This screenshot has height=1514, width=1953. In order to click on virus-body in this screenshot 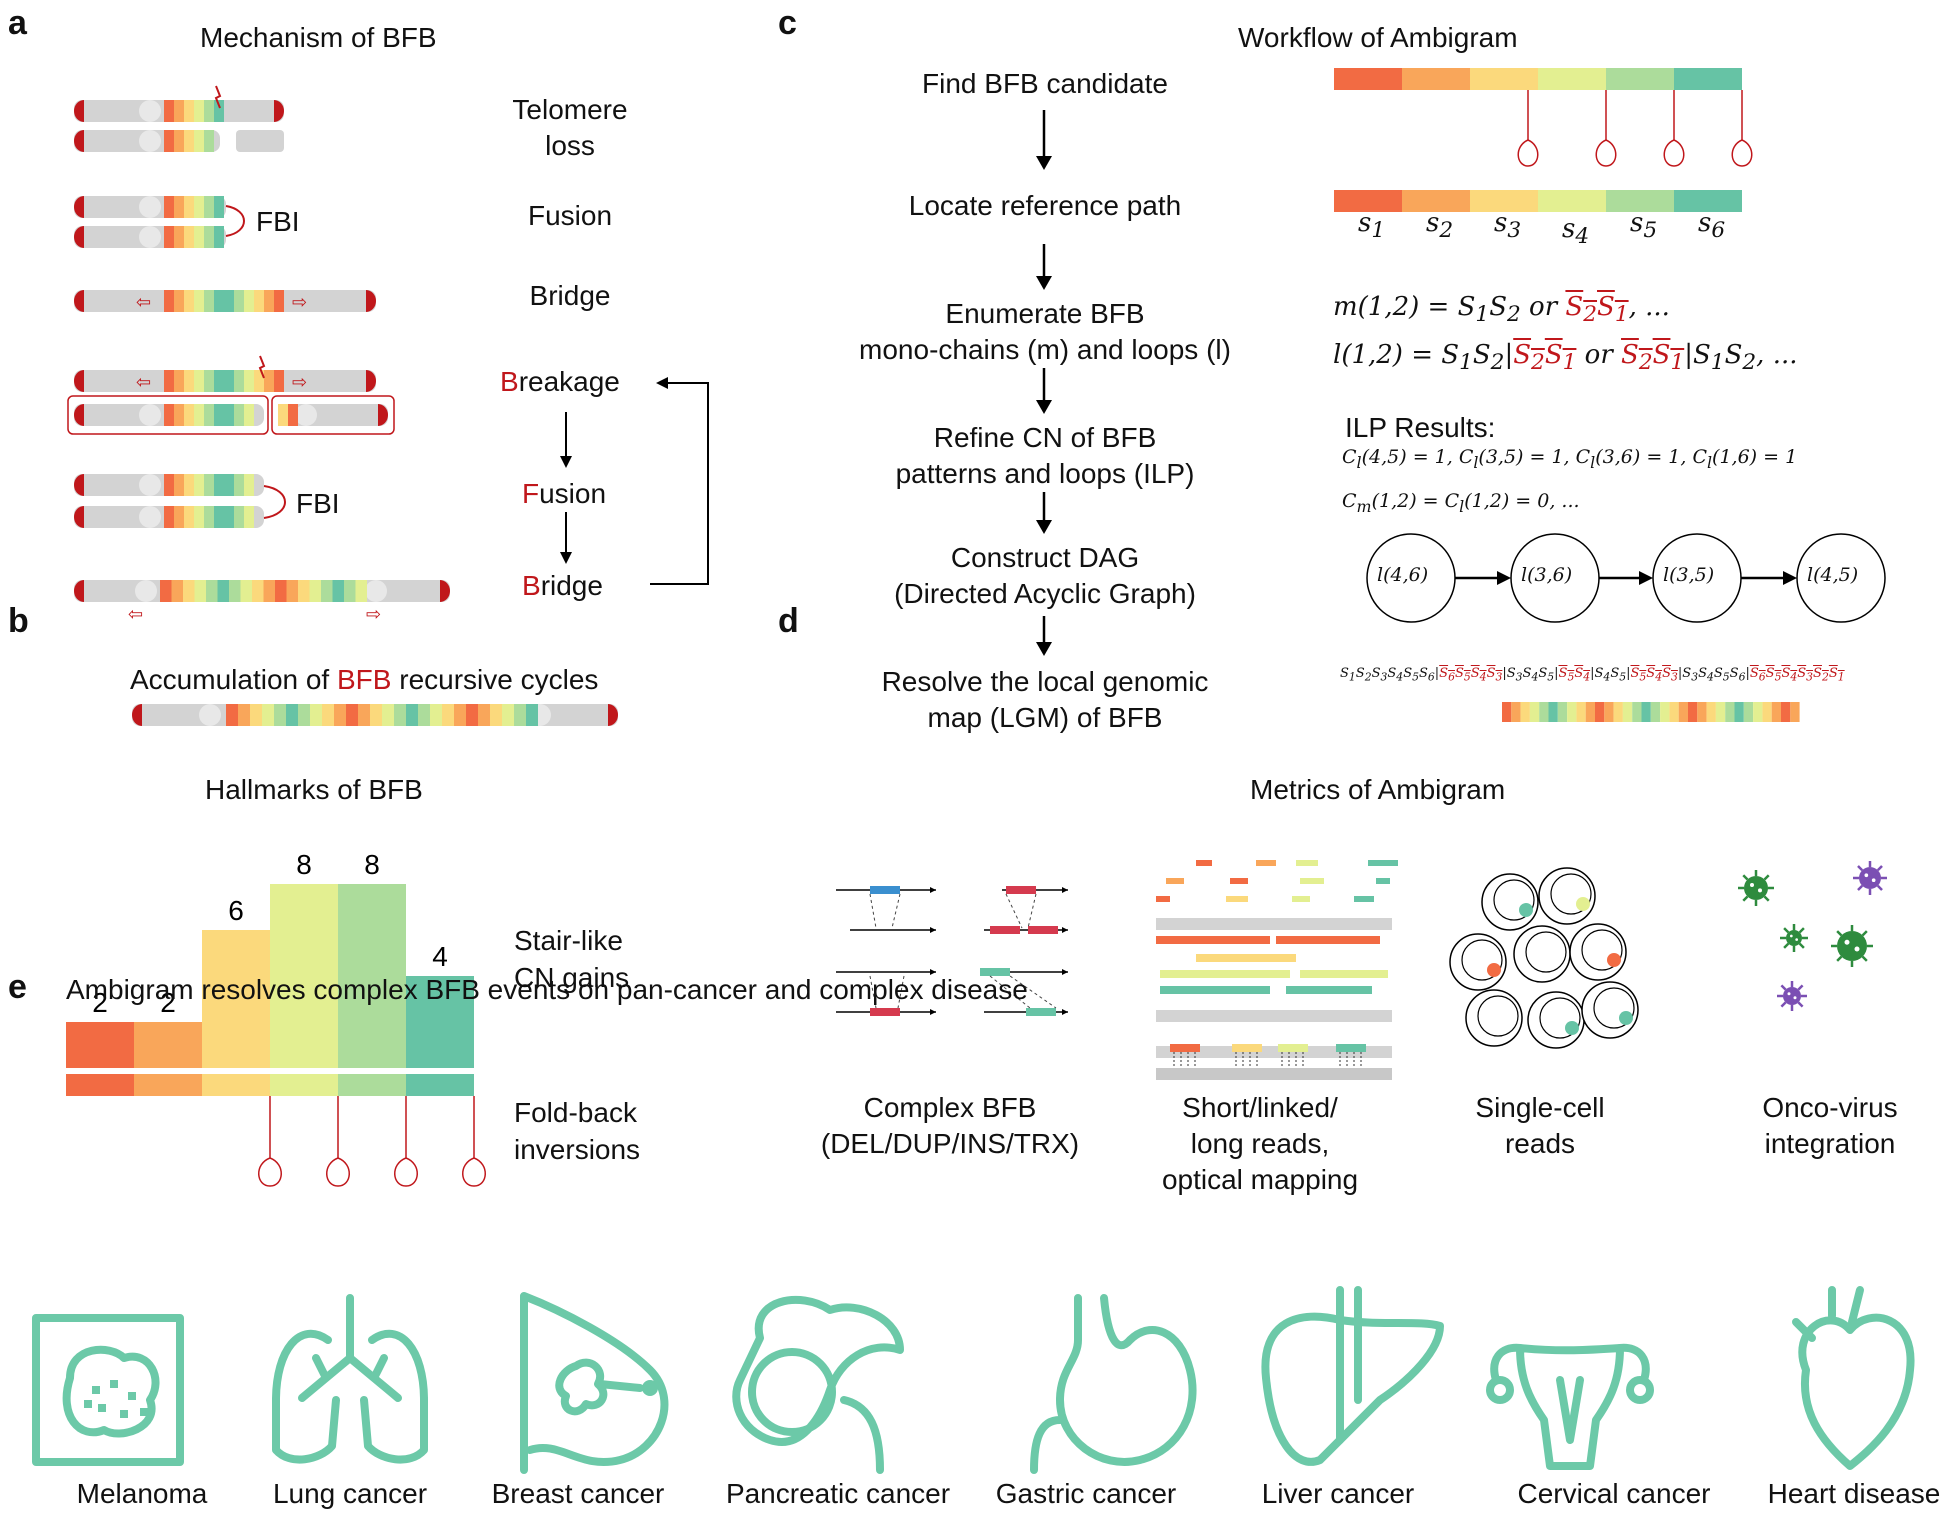, I will do `click(1794, 938)`.